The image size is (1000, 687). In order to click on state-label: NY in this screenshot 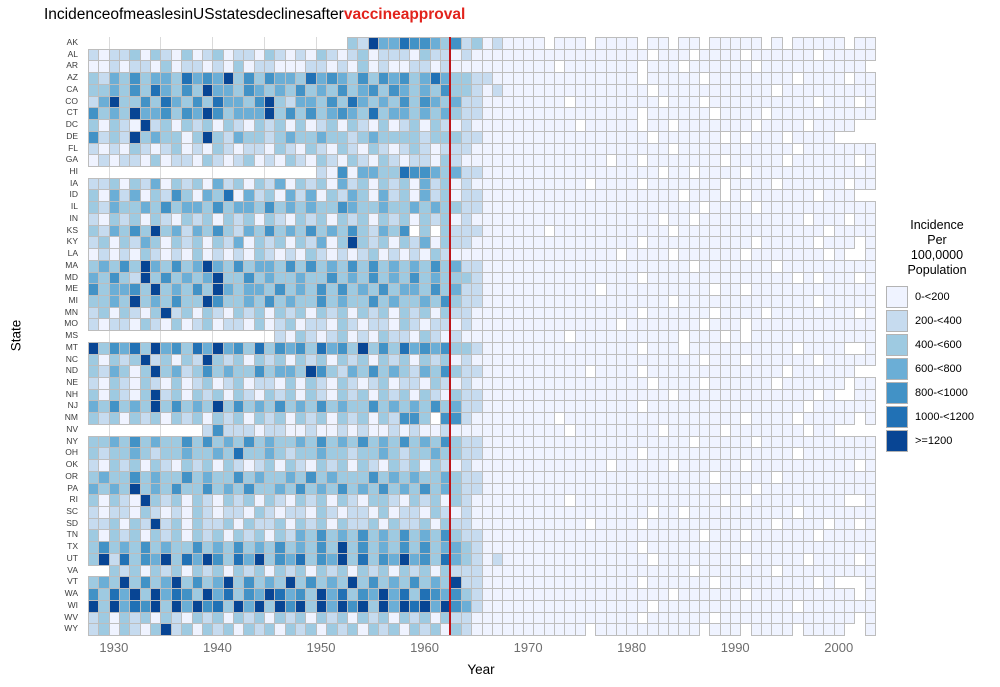, I will do `click(72, 440)`.